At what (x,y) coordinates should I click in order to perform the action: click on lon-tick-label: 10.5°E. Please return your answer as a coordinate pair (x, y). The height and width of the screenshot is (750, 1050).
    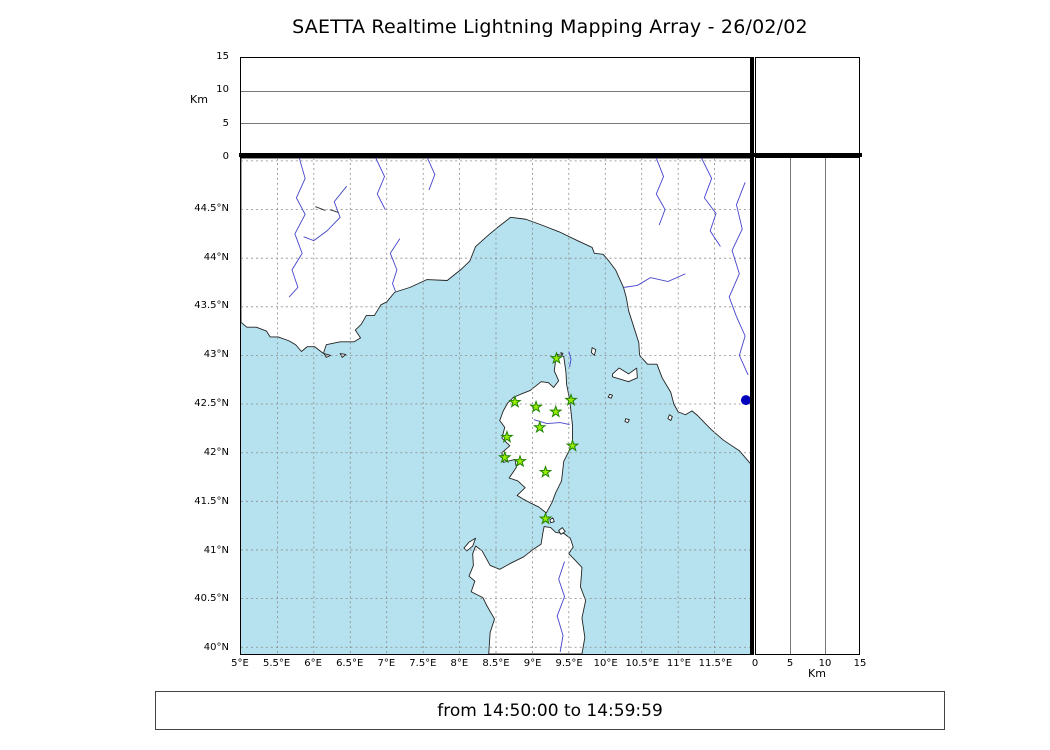
    Looking at the image, I should click on (642, 663).